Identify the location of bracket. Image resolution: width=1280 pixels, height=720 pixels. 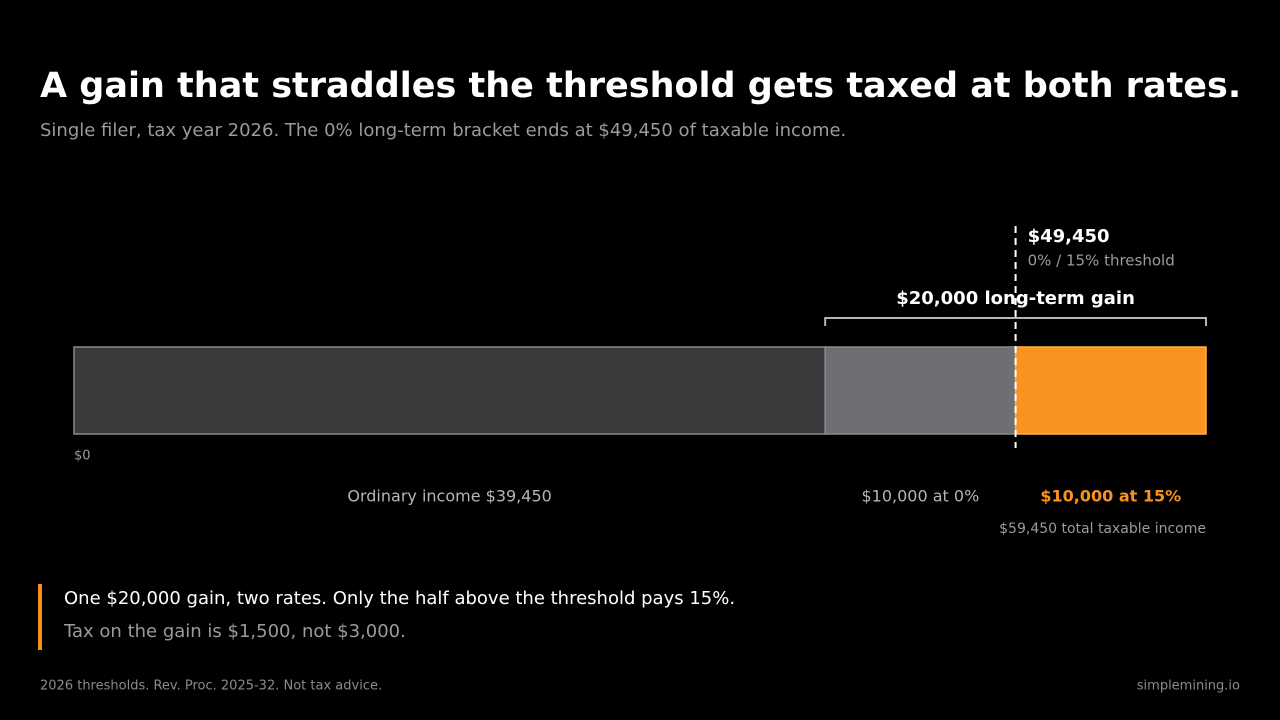
(1015, 321).